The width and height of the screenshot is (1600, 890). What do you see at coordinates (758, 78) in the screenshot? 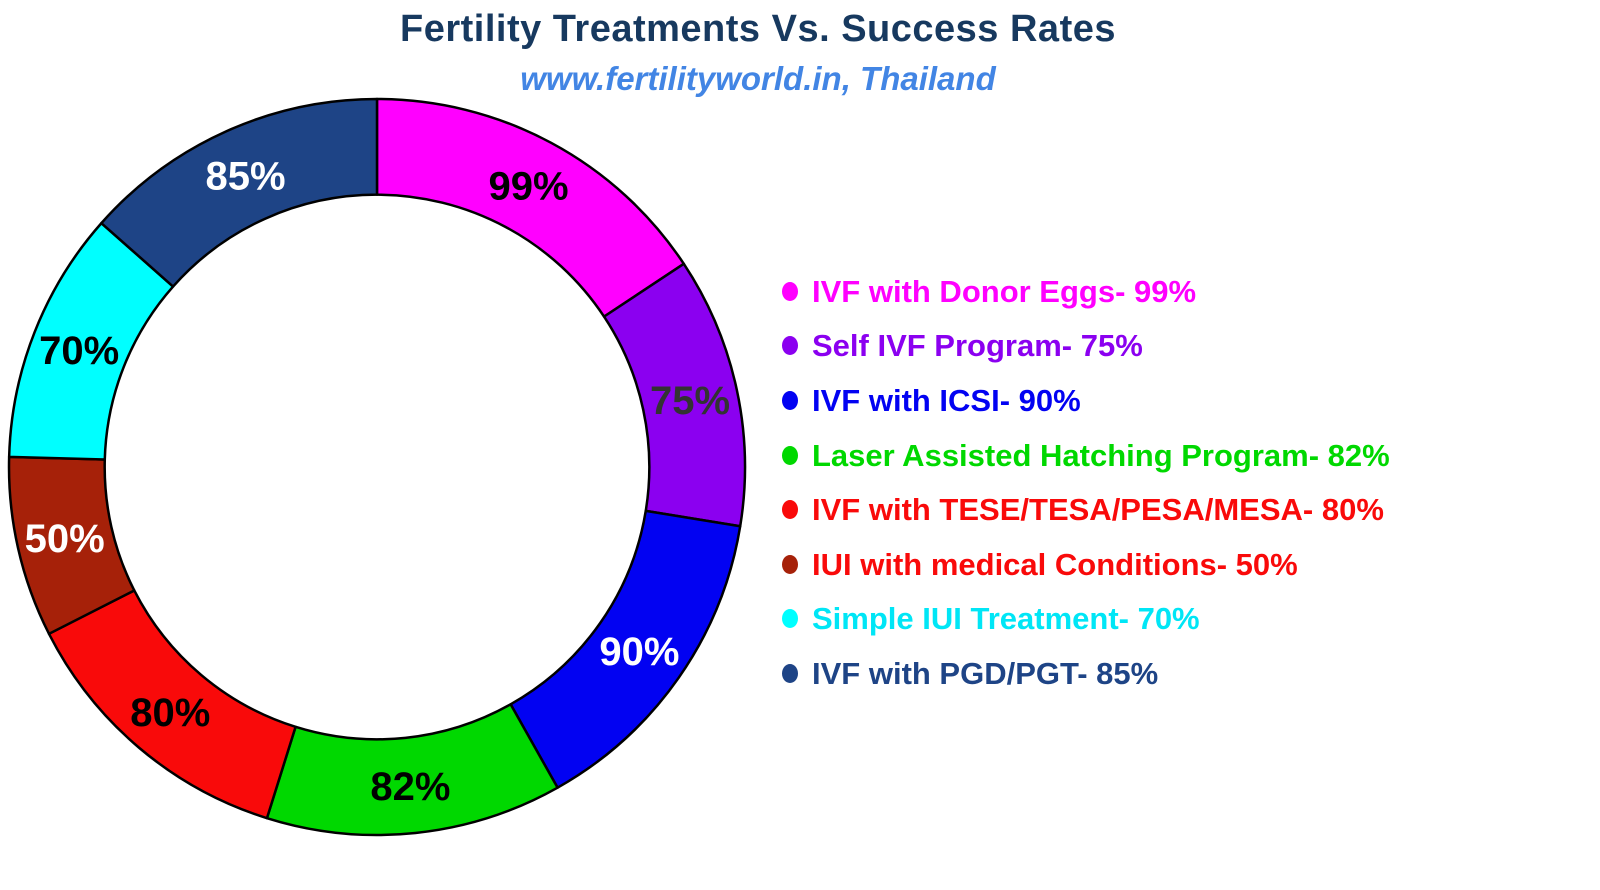
I see `chart-subtitle: www.fertilityworld.in, Thailand` at bounding box center [758, 78].